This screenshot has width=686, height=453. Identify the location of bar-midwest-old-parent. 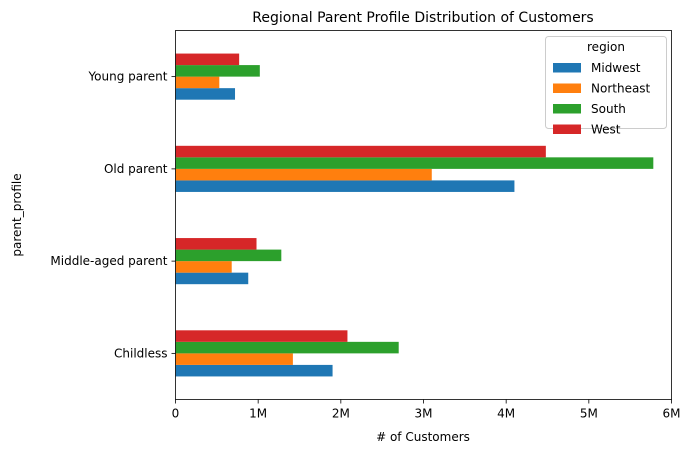
(345, 186).